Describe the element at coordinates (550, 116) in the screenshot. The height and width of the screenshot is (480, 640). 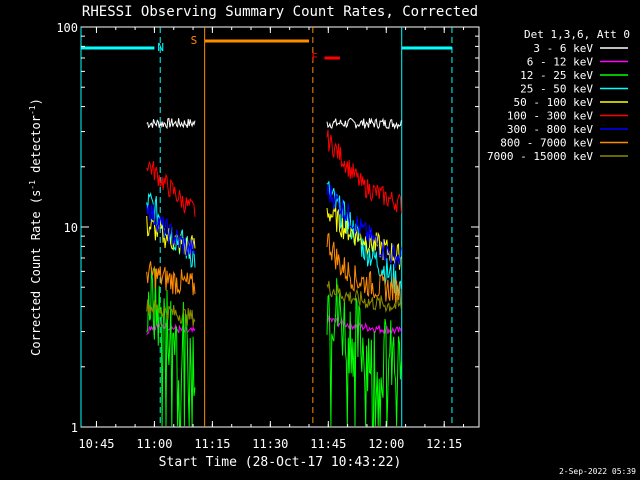
I see `legend-label: 100 - 300 keV` at that location.